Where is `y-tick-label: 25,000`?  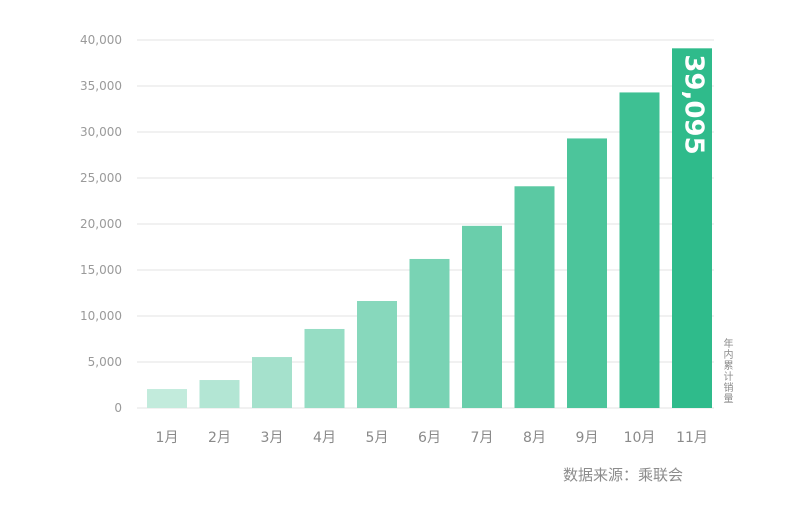 y-tick-label: 25,000 is located at coordinates (101, 178).